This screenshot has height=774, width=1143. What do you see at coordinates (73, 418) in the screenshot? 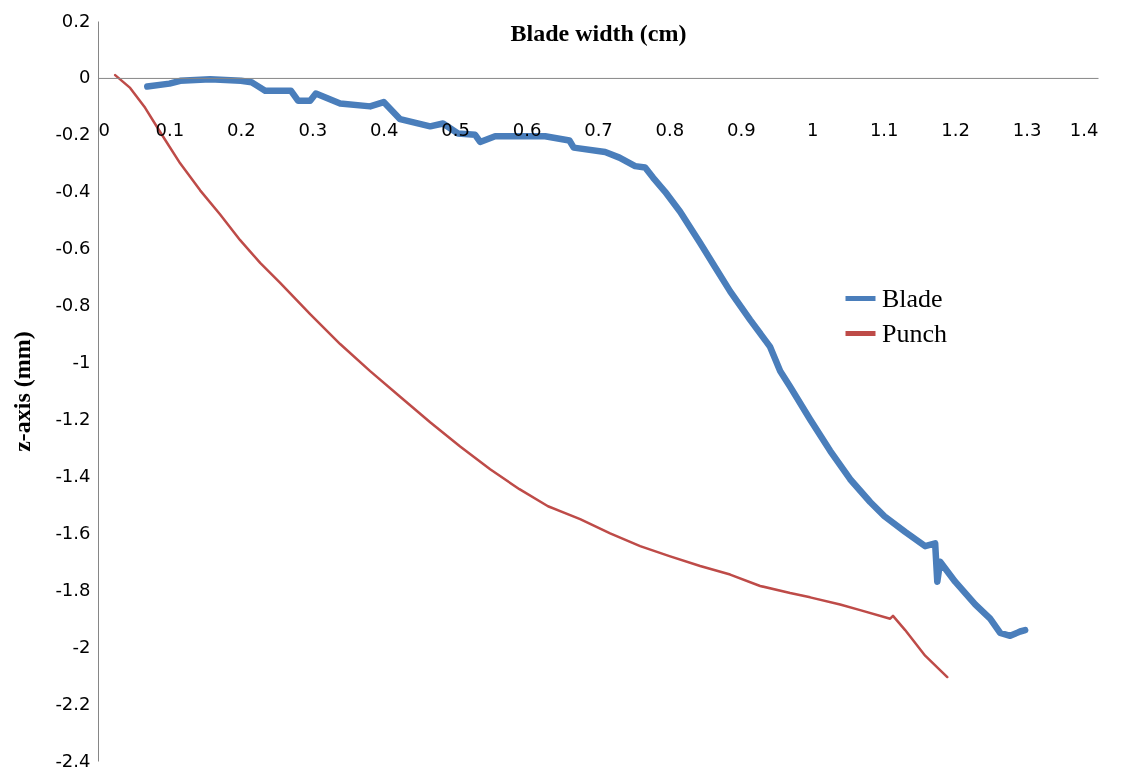
I see `y-tick-label: -1.2` at bounding box center [73, 418].